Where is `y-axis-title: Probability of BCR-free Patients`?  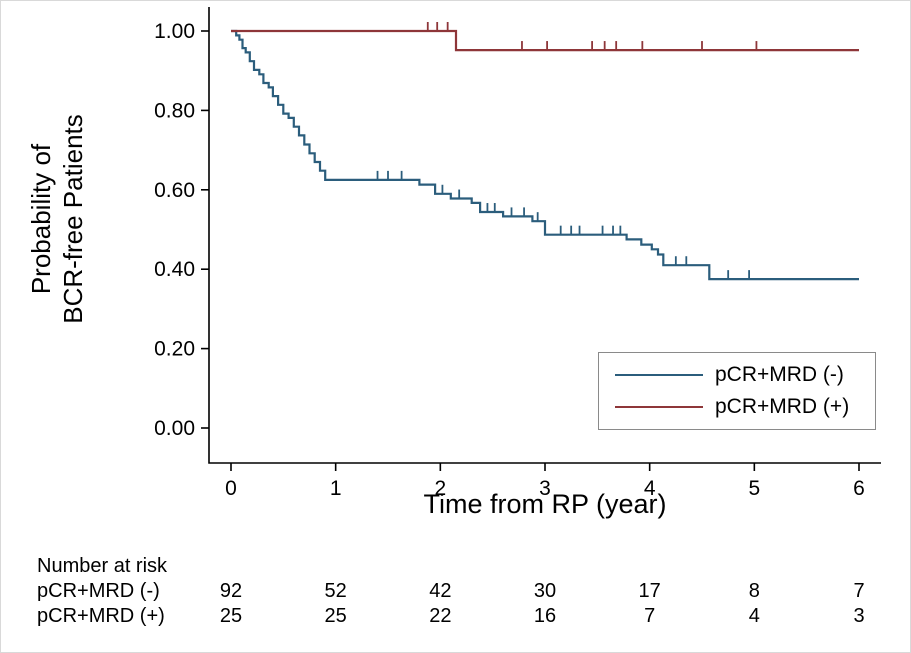 y-axis-title: Probability of BCR-free Patients is located at coordinates (57, 219).